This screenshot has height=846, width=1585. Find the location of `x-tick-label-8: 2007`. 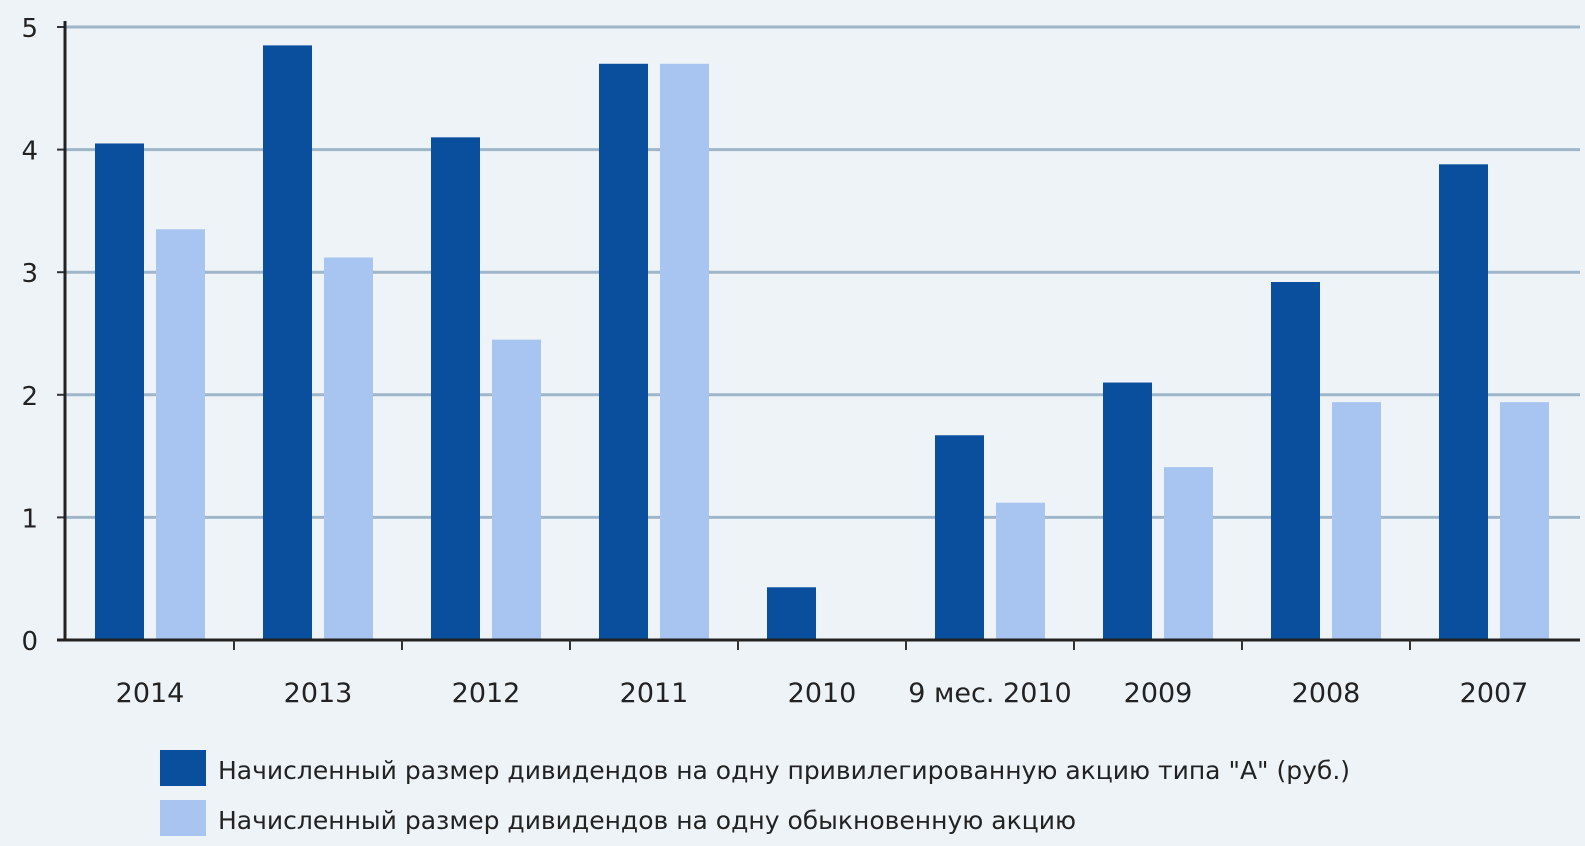

x-tick-label-8: 2007 is located at coordinates (1494, 693).